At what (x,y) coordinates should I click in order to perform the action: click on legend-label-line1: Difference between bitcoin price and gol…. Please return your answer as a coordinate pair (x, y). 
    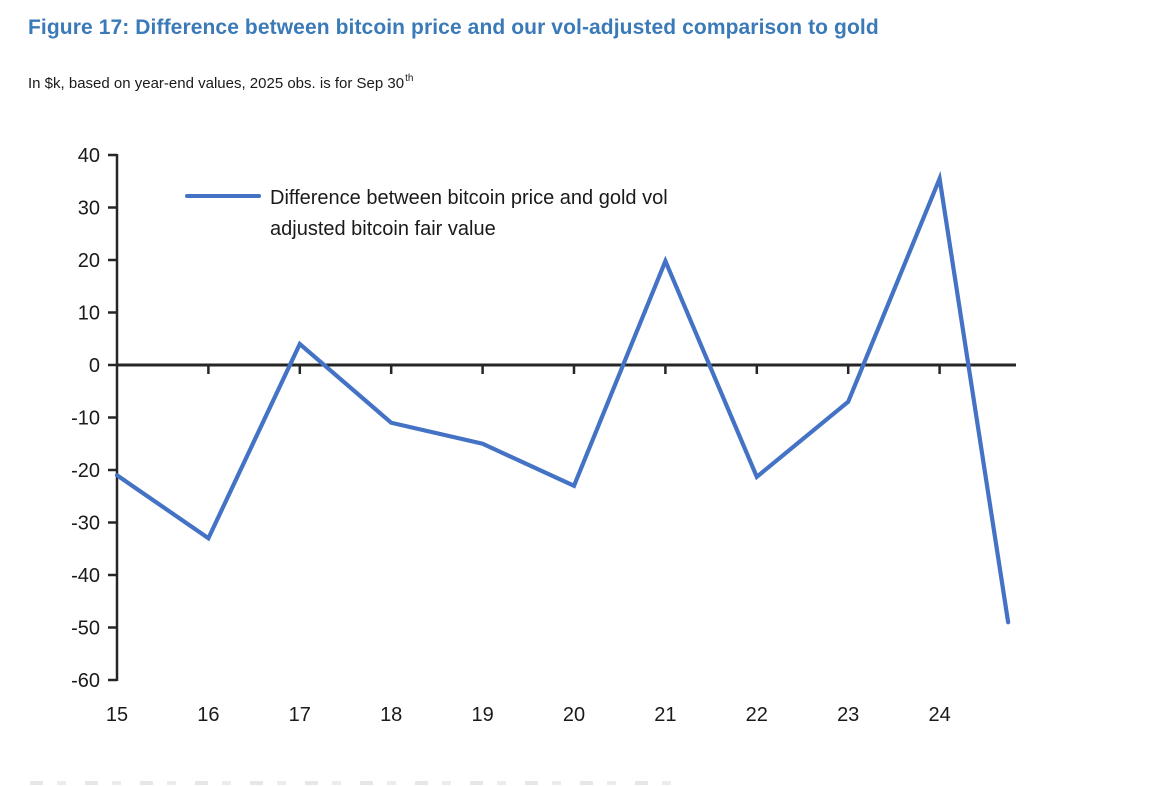
    Looking at the image, I should click on (469, 198).